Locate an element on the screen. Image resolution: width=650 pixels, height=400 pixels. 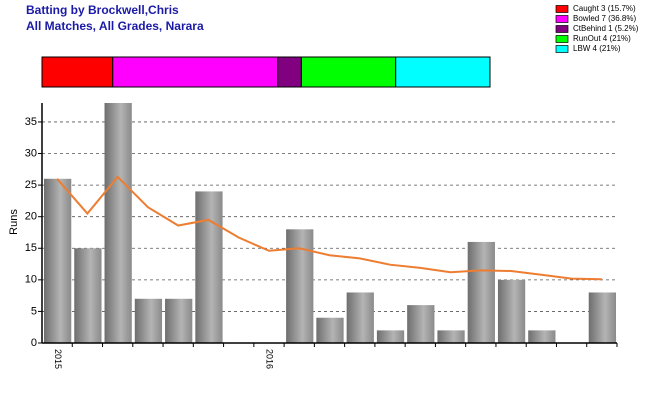
y-tick-label: 25 is located at coordinates (31, 185).